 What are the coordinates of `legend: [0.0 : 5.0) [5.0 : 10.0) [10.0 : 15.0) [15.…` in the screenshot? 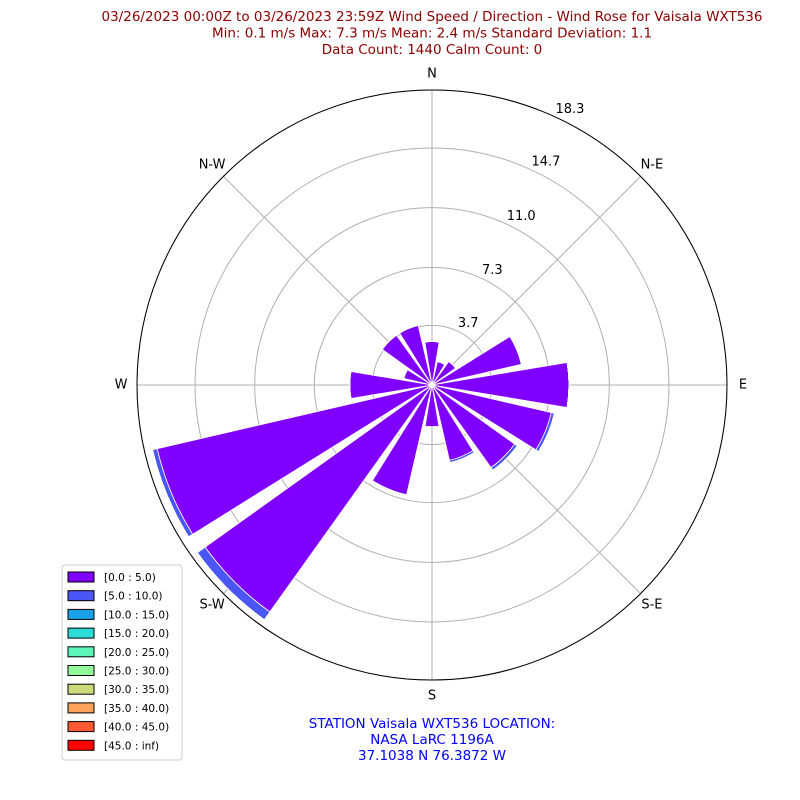 It's located at (118, 661).